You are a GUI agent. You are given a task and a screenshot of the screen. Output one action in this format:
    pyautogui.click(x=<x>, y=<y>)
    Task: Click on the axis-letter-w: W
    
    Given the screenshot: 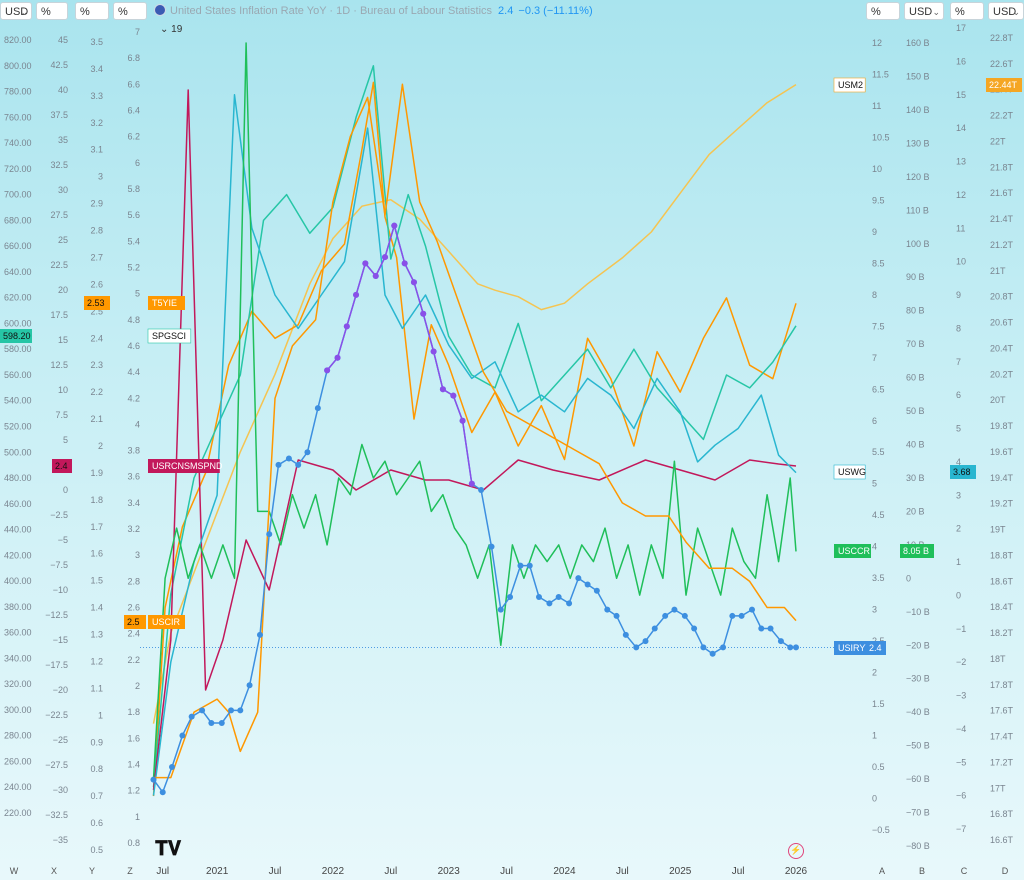 What is the action you would take?
    pyautogui.click(x=14, y=871)
    